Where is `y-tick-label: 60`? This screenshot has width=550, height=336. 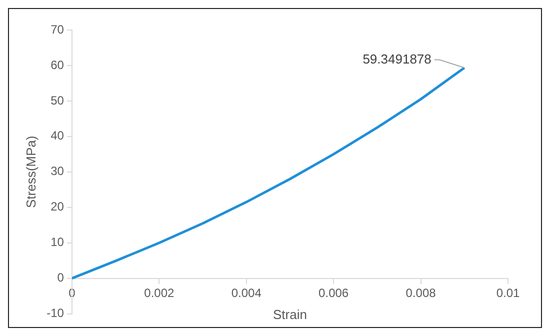
y-tick-label: 60 is located at coordinates (57, 65).